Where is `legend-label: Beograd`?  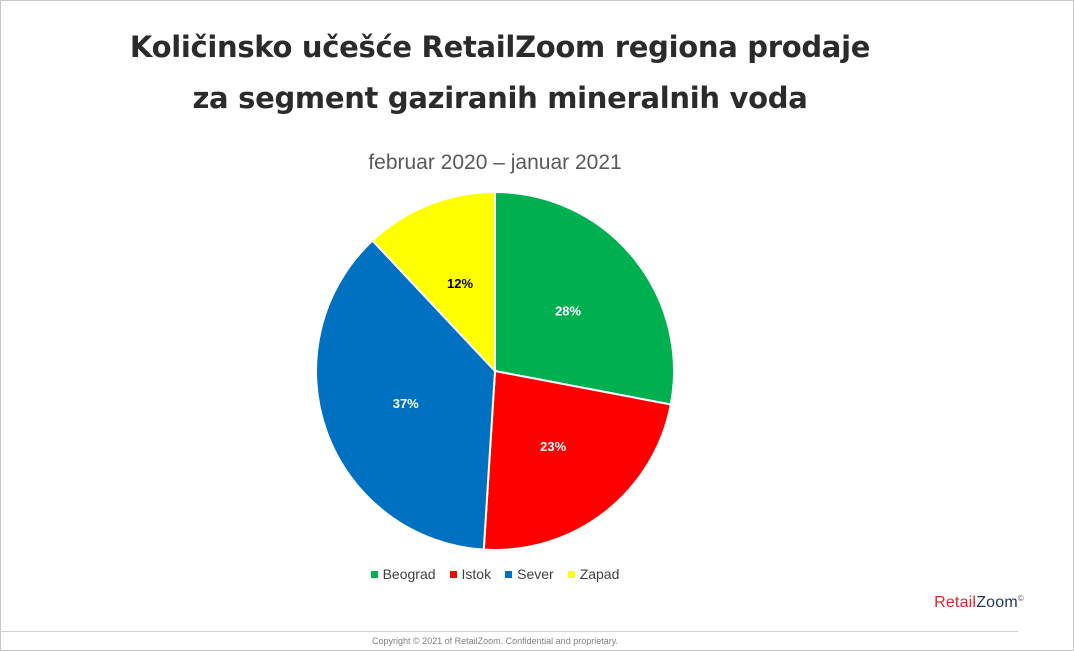 legend-label: Beograd is located at coordinates (409, 574).